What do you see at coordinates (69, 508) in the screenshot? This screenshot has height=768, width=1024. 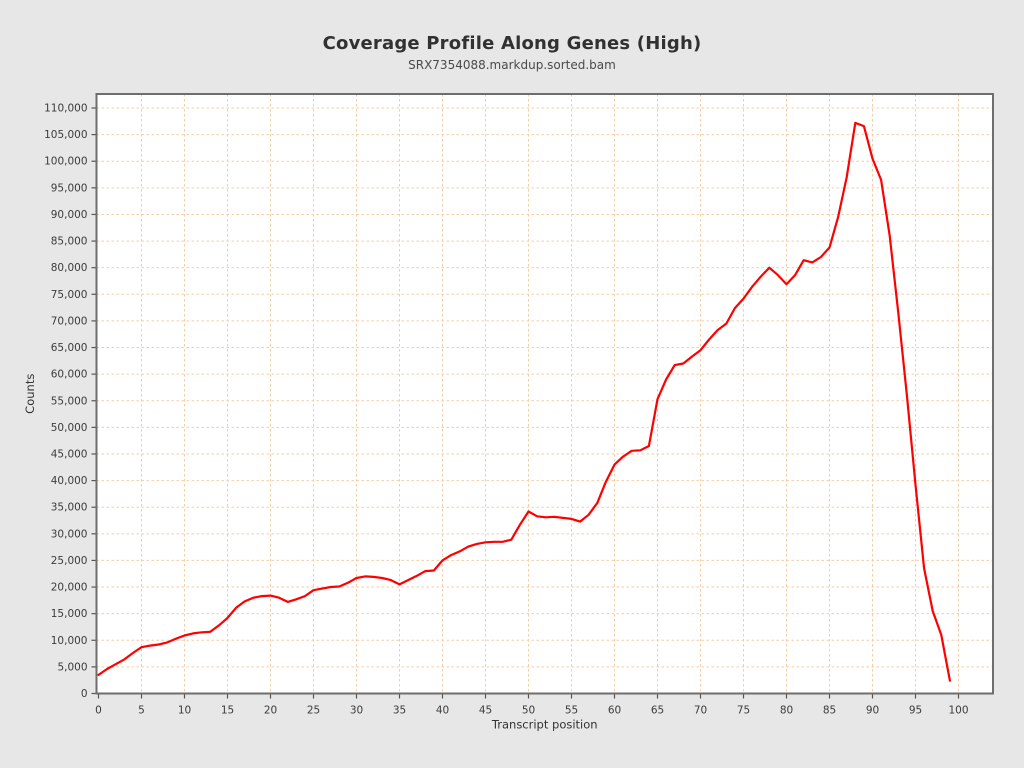 I see `y-tick-label: 35,000` at bounding box center [69, 508].